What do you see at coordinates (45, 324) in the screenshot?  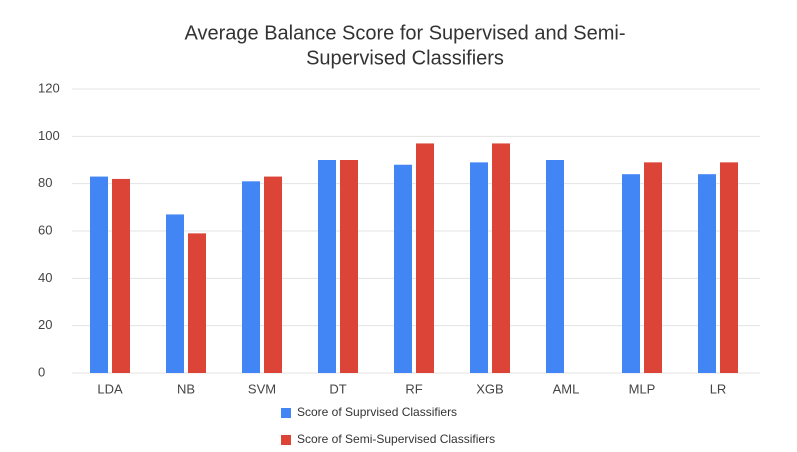 I see `y-tick-label: 20` at bounding box center [45, 324].